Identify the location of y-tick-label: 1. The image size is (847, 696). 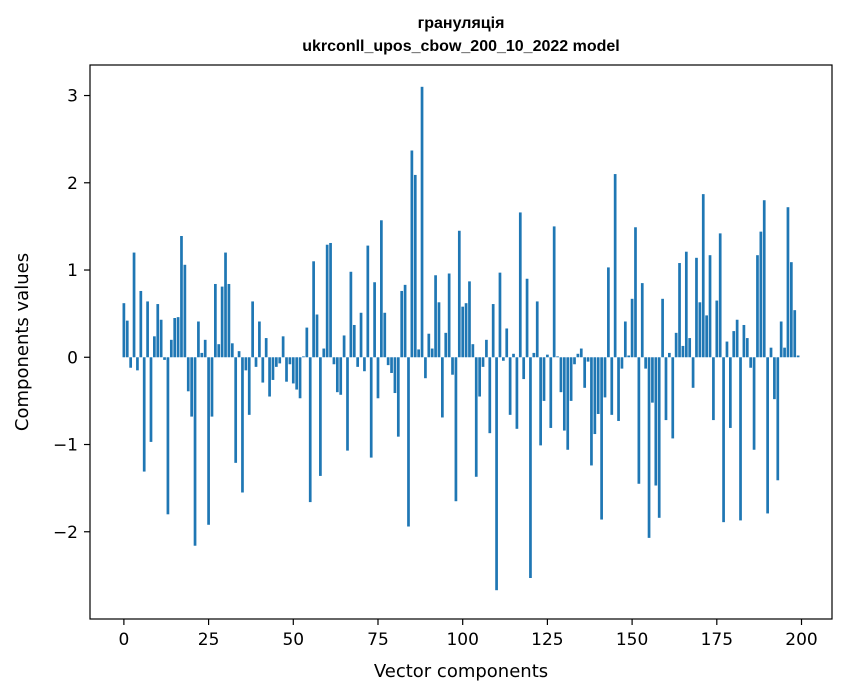
(72, 271).